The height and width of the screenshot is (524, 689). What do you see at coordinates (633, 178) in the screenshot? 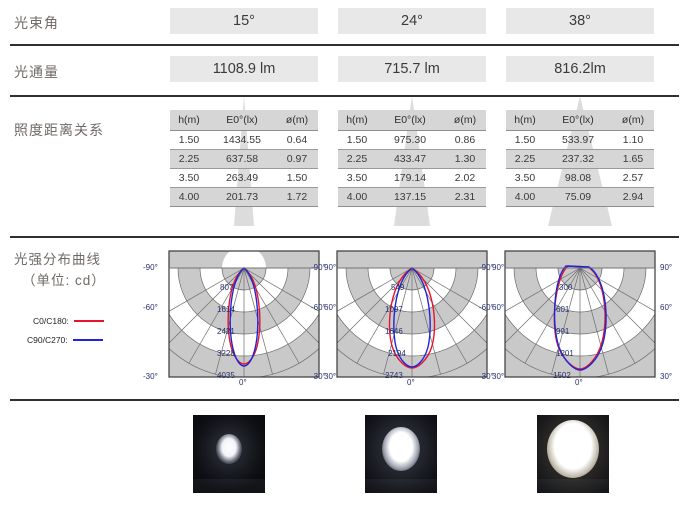
I see `cell-d: 2.57` at bounding box center [633, 178].